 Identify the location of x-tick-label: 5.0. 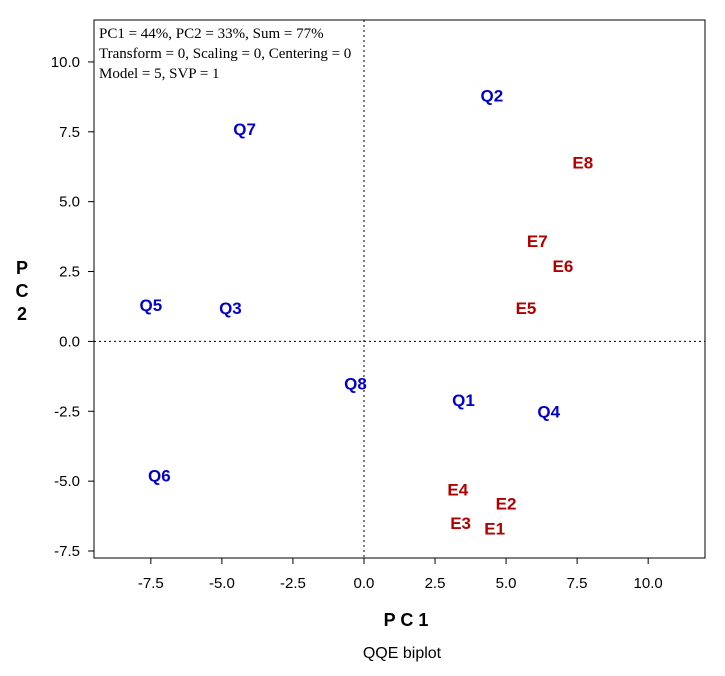
(506, 583).